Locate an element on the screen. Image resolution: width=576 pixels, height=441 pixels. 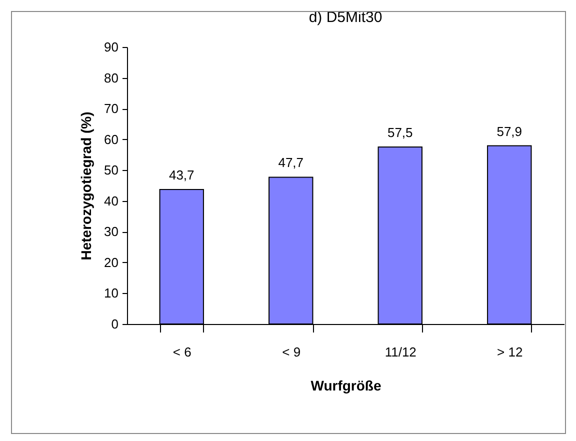
chart-title: d) D5Mit30 is located at coordinates (345, 17).